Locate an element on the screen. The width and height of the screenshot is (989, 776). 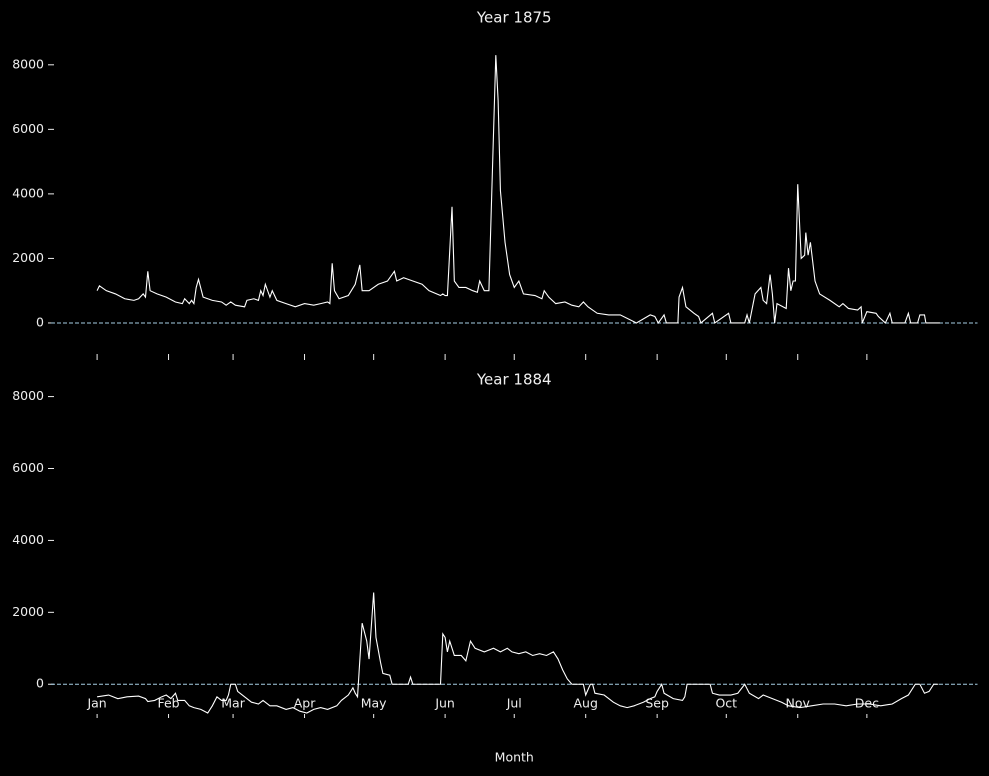
data-line is located at coordinates (518, 653).